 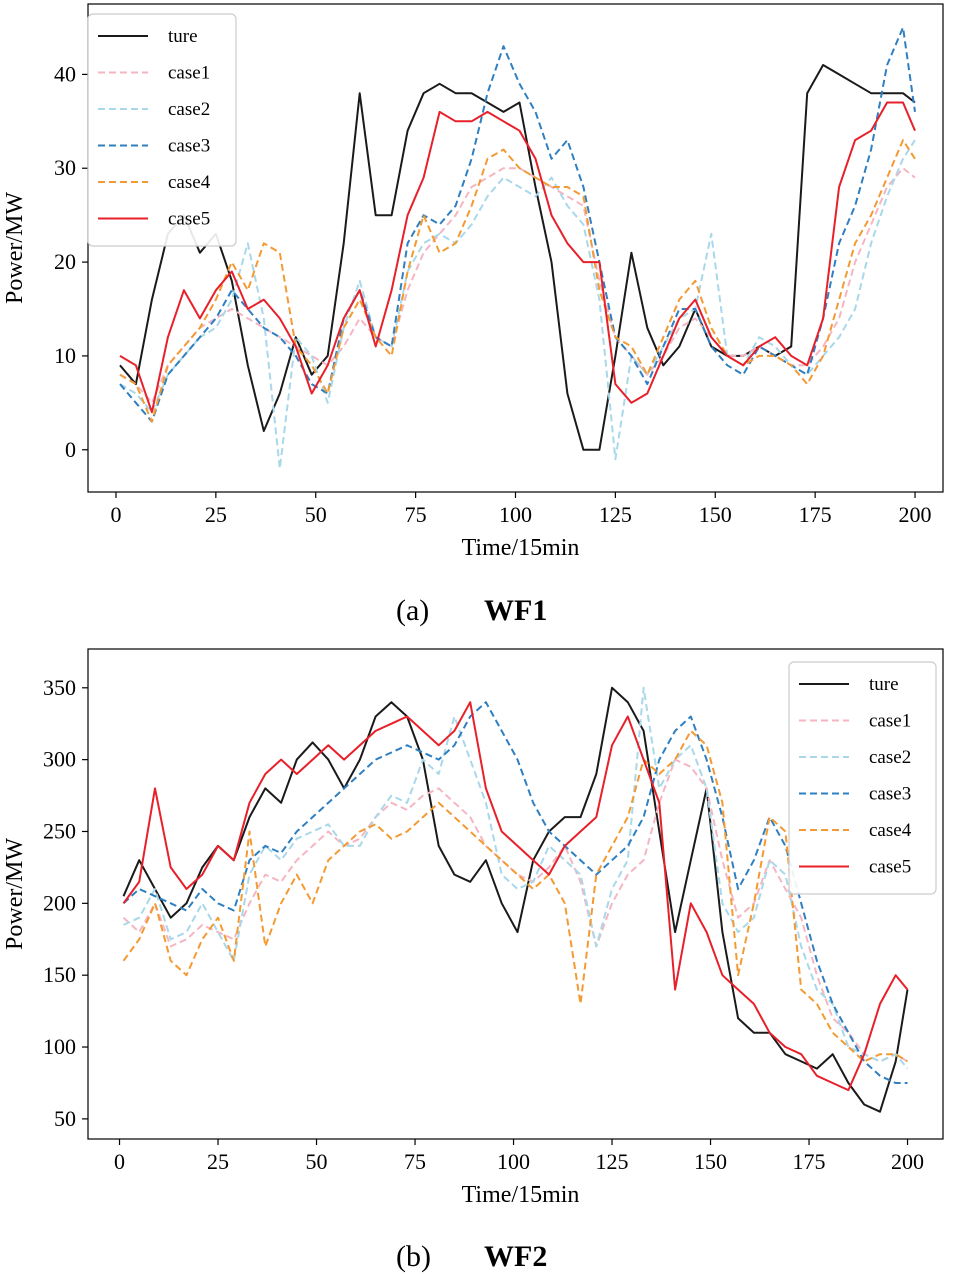 What do you see at coordinates (412, 610) in the screenshot?
I see `caption-a-letter: (a)` at bounding box center [412, 610].